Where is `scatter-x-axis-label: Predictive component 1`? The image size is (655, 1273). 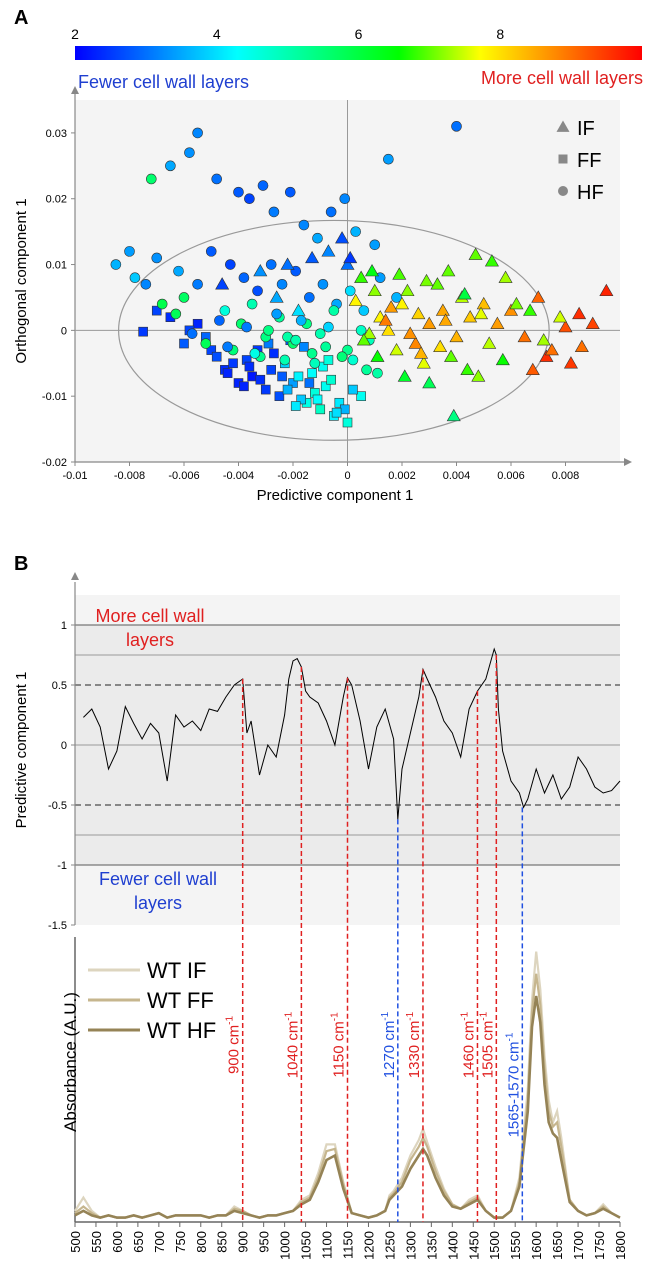
scatter-x-axis-label: Predictive component 1 is located at coordinates (335, 495).